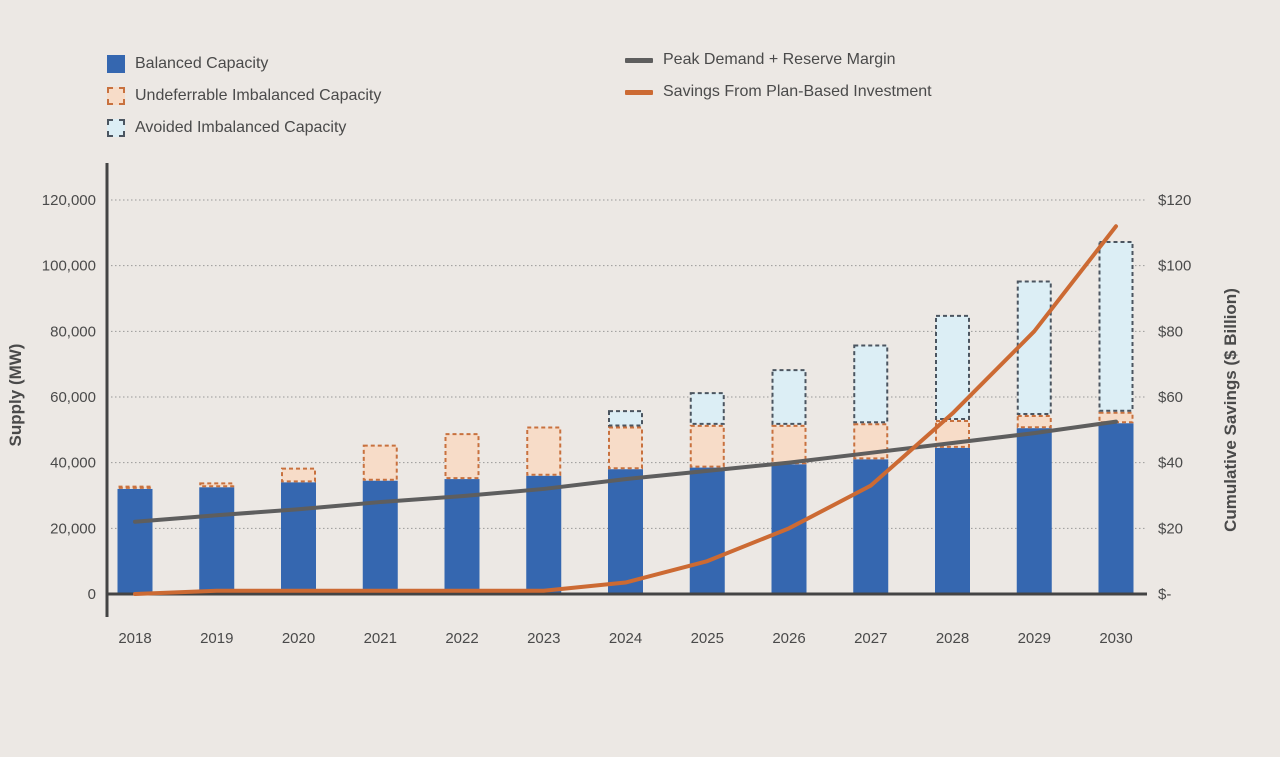 The height and width of the screenshot is (757, 1280). Describe the element at coordinates (1170, 528) in the screenshot. I see `y-right-tick-label: $20` at that location.